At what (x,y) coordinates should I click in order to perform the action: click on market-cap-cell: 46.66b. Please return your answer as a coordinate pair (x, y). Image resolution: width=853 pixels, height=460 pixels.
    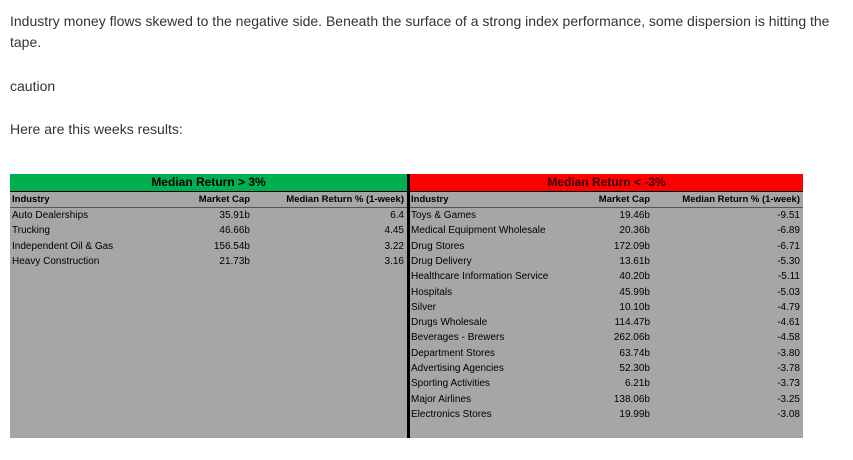
    Looking at the image, I should click on (234, 231).